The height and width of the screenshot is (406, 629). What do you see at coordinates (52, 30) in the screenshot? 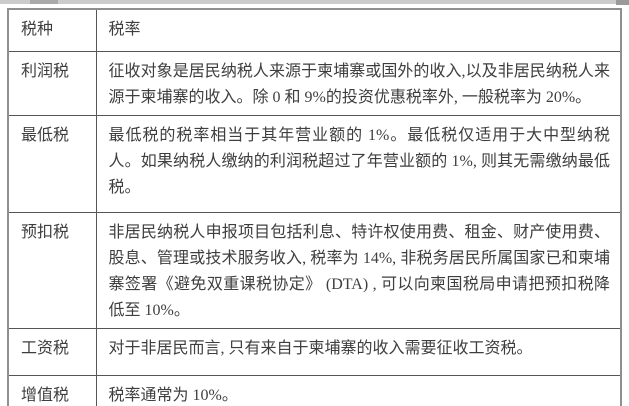
I see `column-header-tax-type: 税种` at bounding box center [52, 30].